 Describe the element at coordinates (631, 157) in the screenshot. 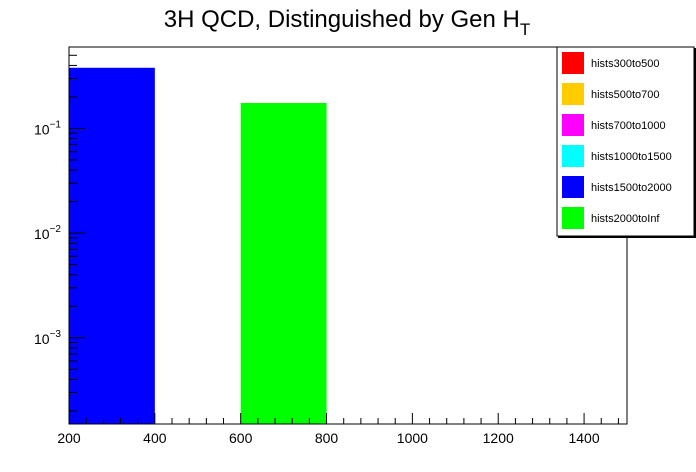

I see `legend-label-hists1000to1500: hists1000to1500` at that location.